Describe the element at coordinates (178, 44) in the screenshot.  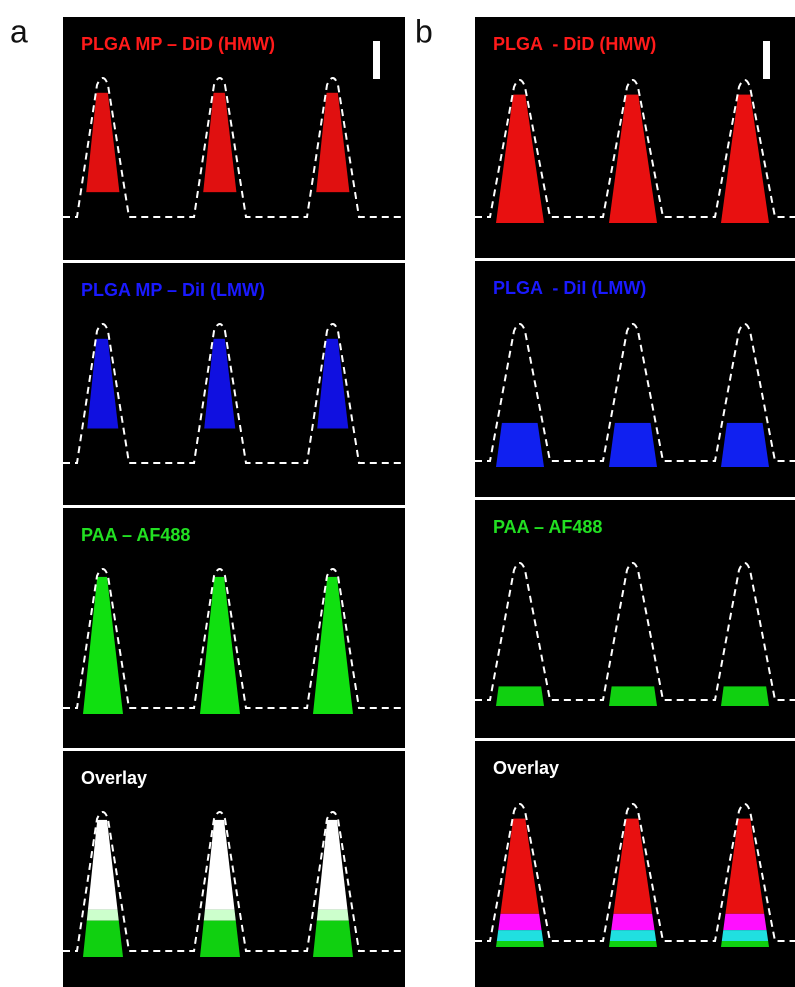
I see `panel-label: PLGA MP – DiD (HMW)` at that location.